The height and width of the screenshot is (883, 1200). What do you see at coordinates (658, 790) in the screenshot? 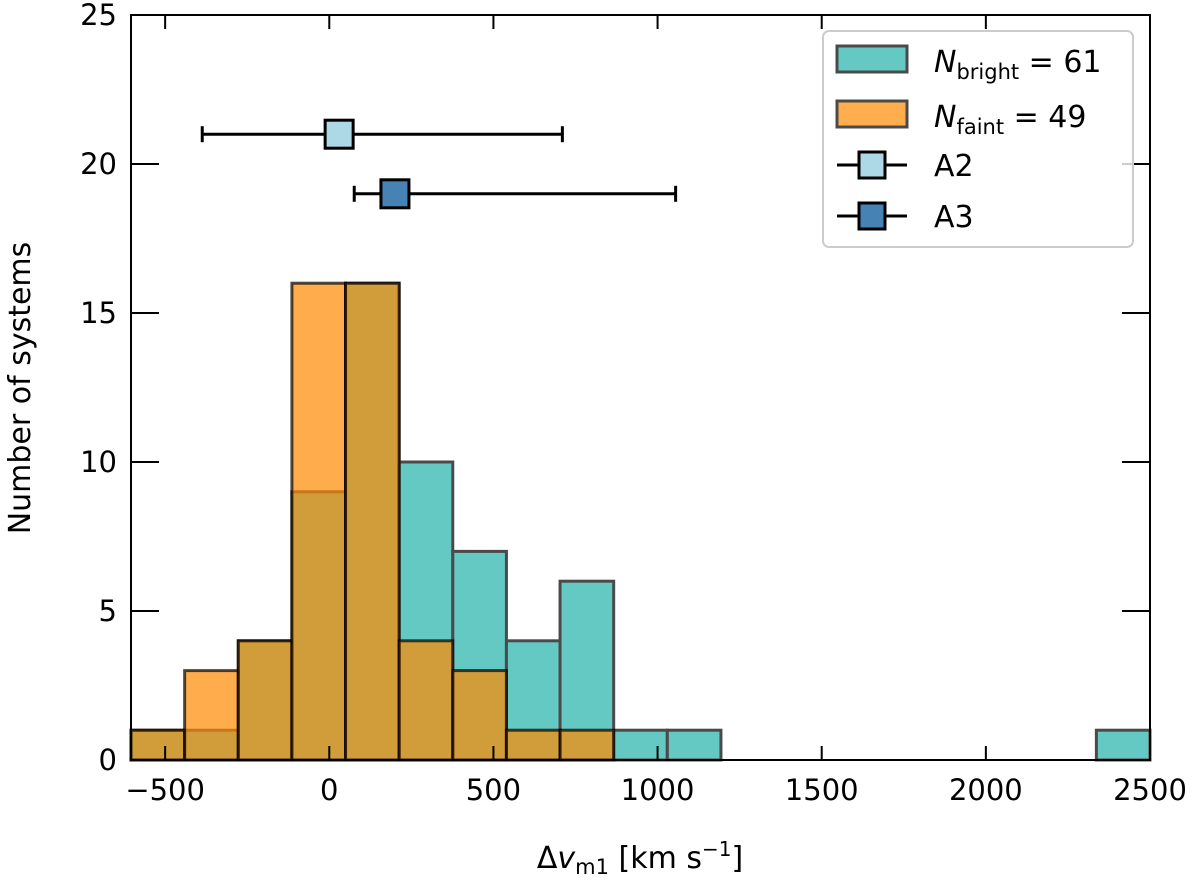
I see `x-tick-label: 1000` at bounding box center [658, 790].